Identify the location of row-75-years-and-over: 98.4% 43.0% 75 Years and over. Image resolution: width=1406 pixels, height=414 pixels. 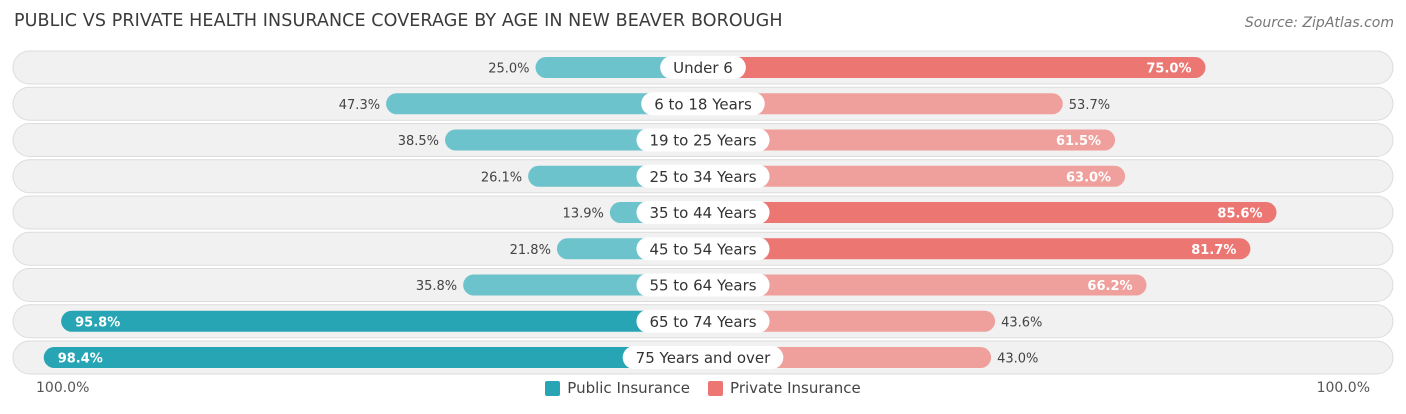
(703, 357).